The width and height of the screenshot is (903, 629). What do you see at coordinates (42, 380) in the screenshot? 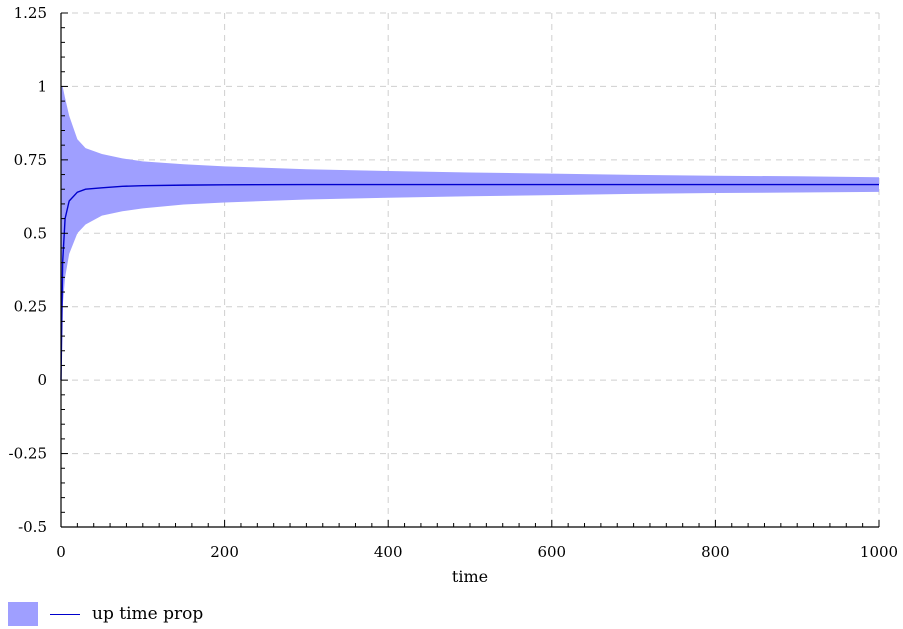
I see `y-tick-label: 0` at bounding box center [42, 380].